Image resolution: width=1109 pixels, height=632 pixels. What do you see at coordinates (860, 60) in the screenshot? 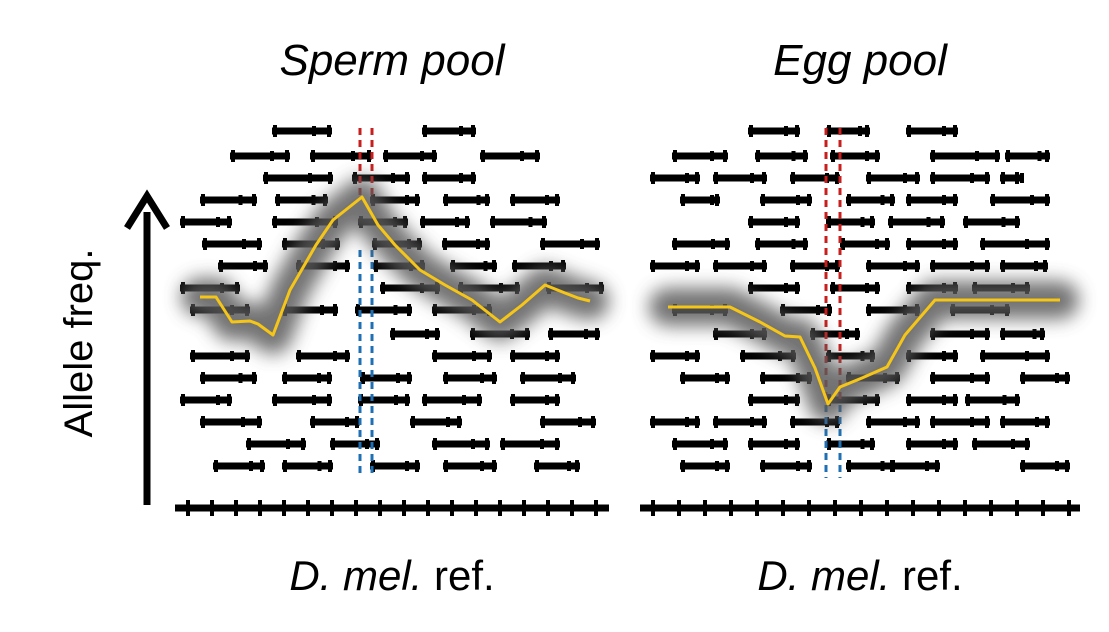
I see `panel-title: Egg pool` at bounding box center [860, 60].